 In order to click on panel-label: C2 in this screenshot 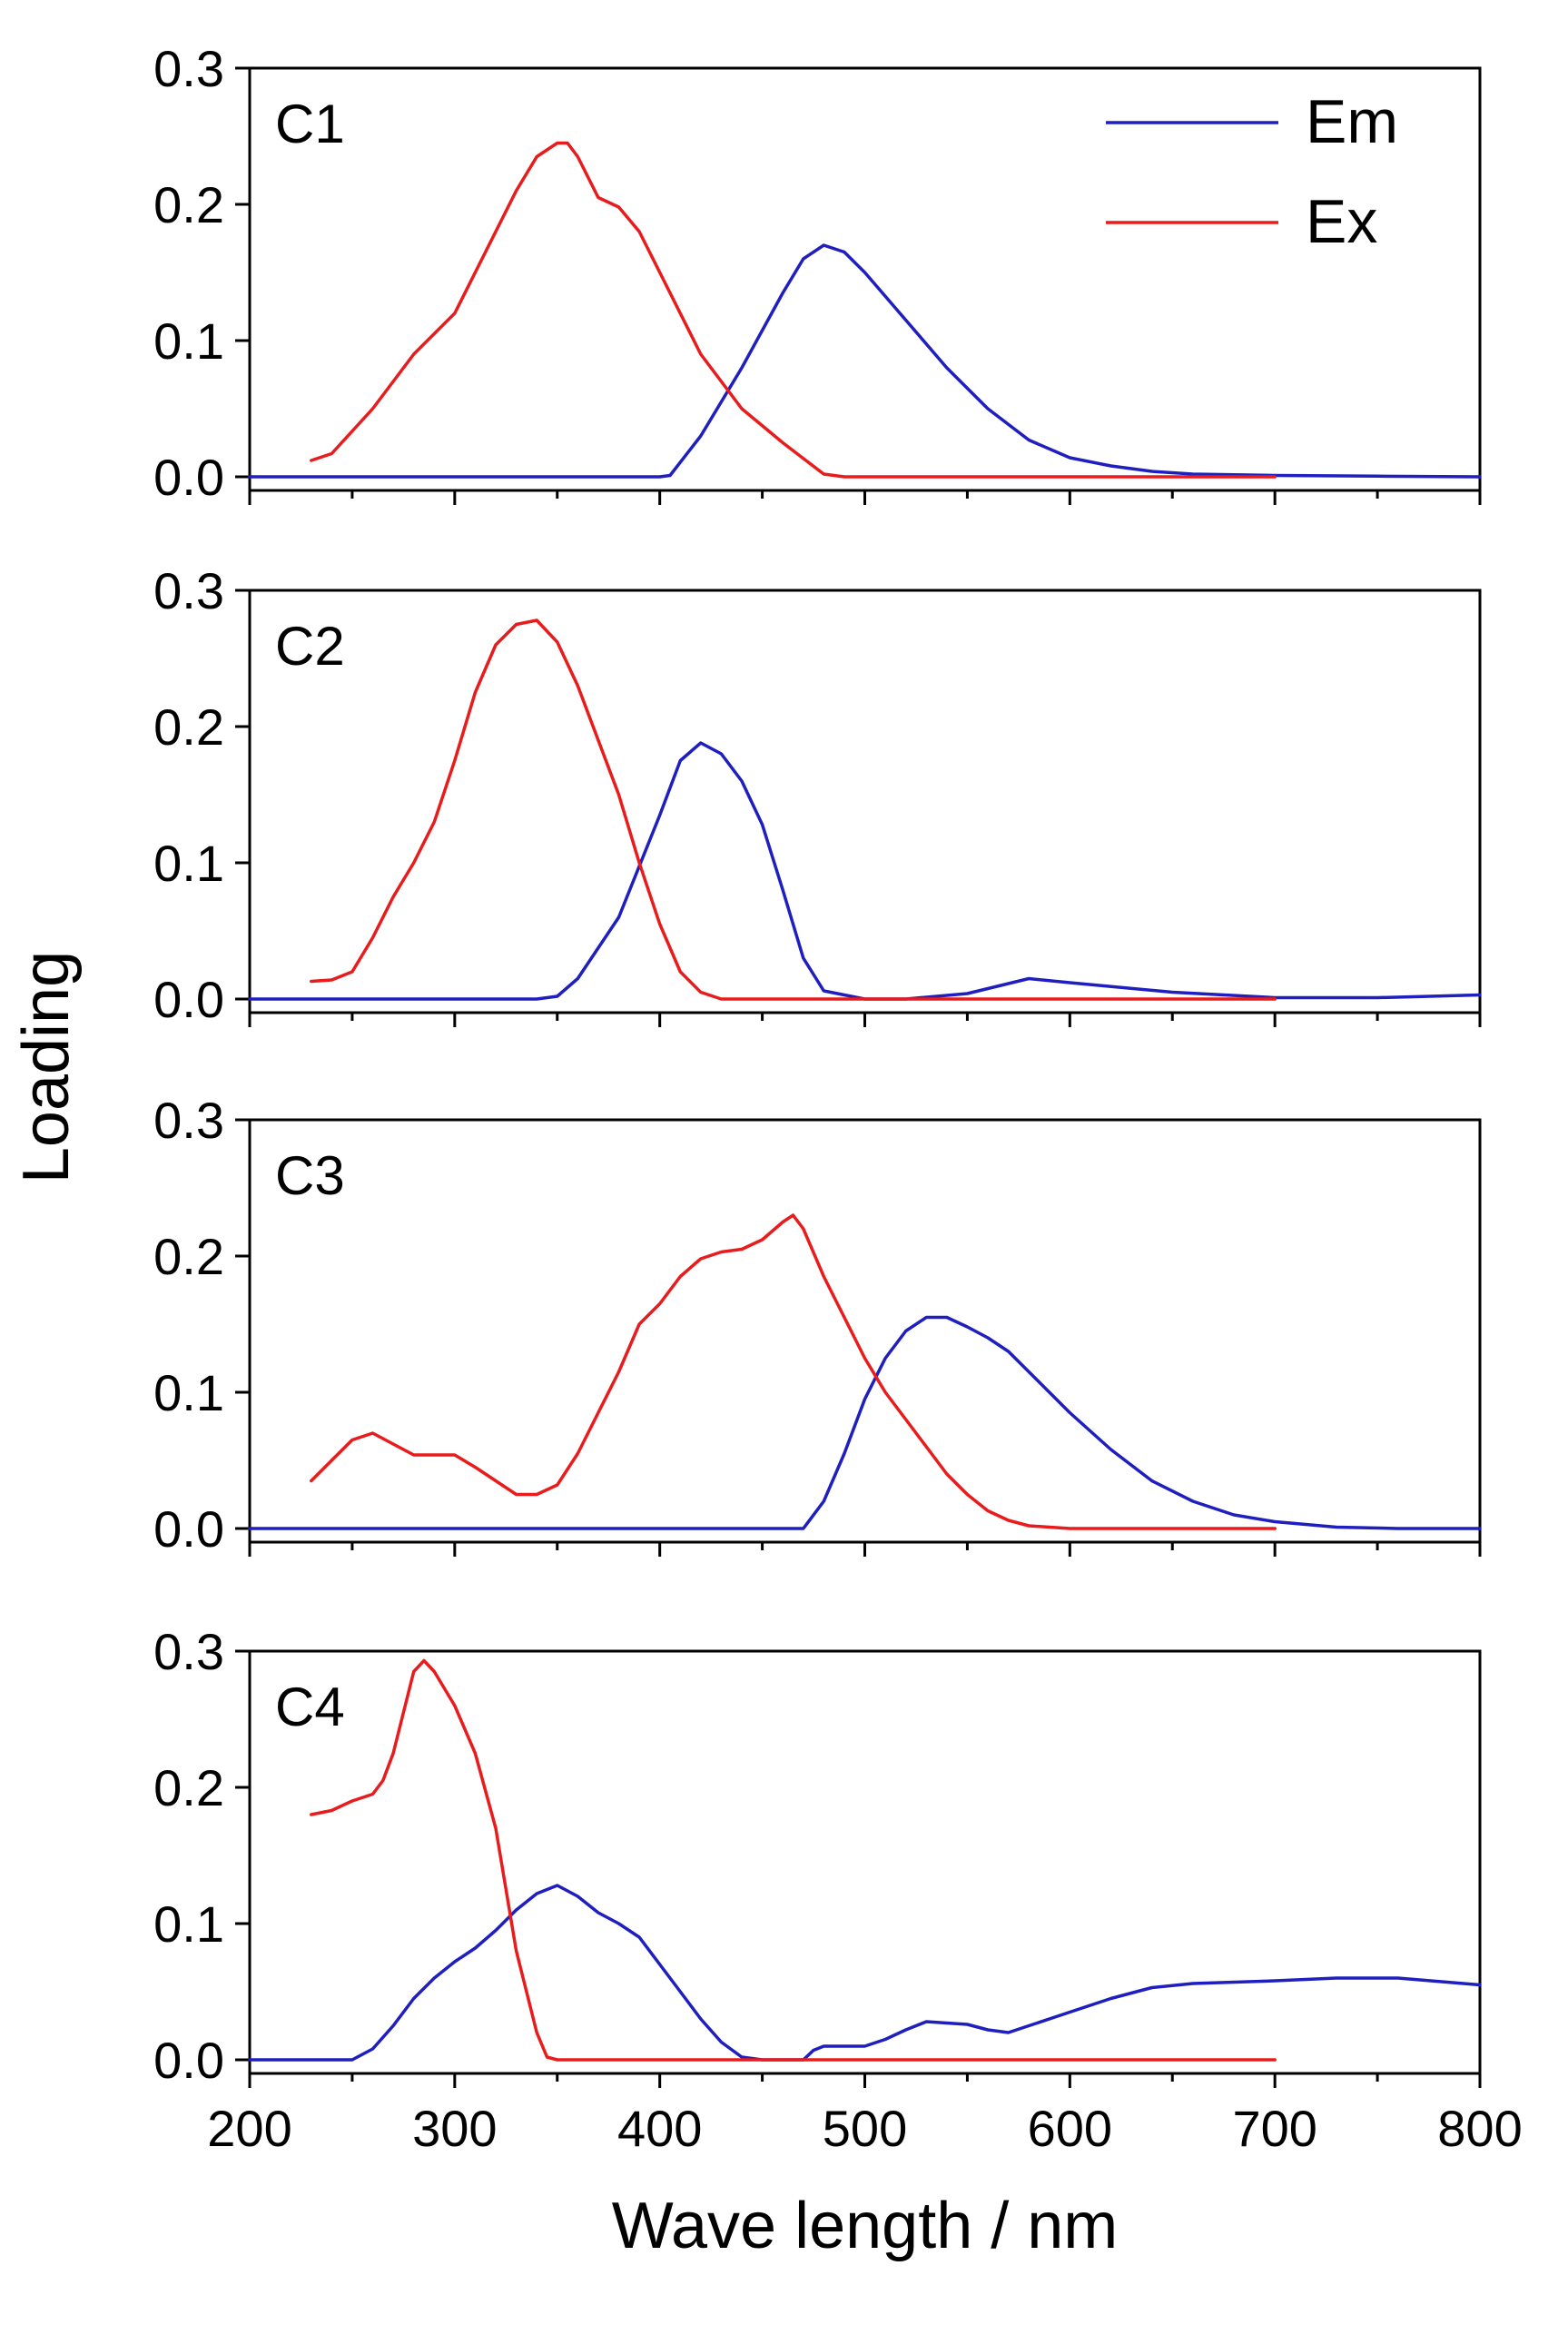, I will do `click(310, 646)`.